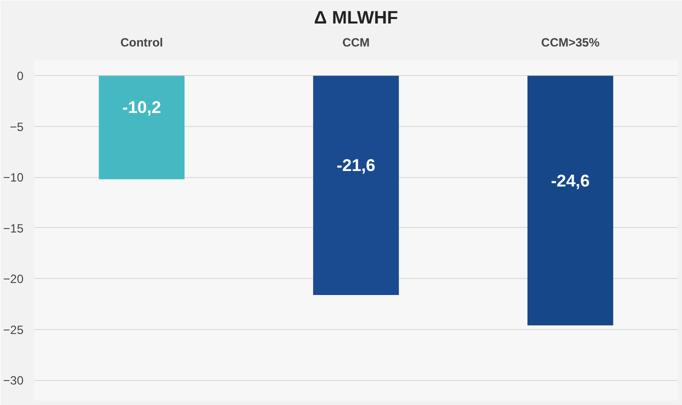  I want to click on y-tick-label: −10, so click(13, 177).